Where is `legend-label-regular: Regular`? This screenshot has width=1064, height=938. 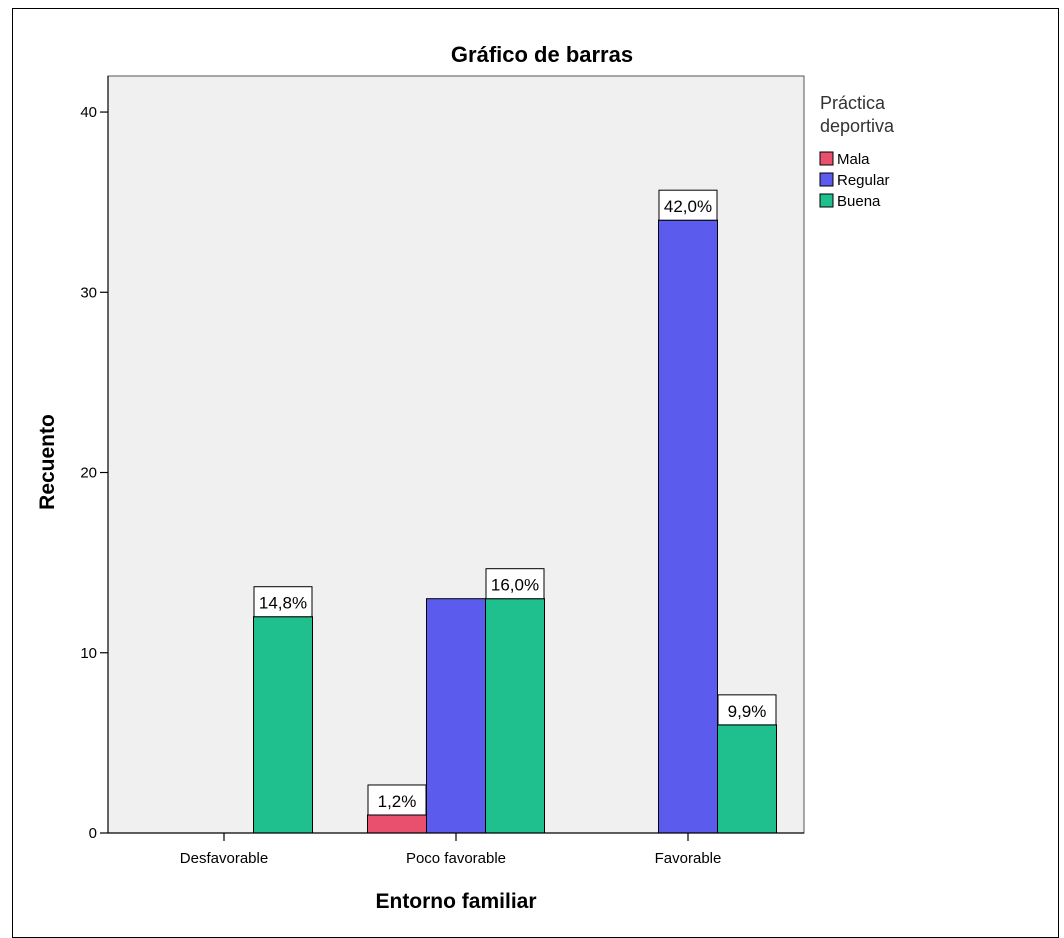
legend-label-regular: Regular is located at coordinates (863, 180).